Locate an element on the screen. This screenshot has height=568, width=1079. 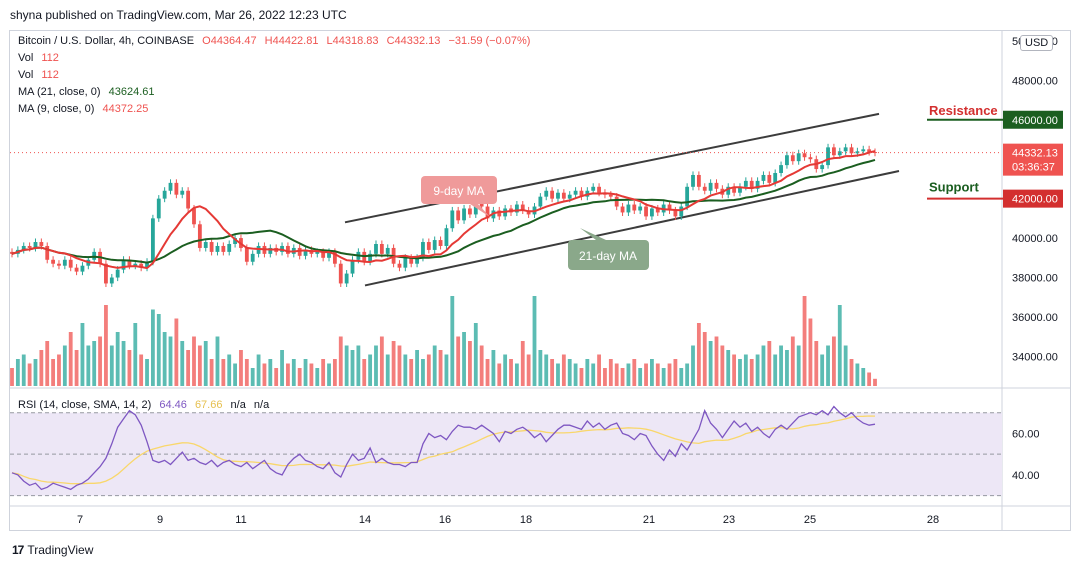
support-price-tag is located at coordinates (1033, 198).